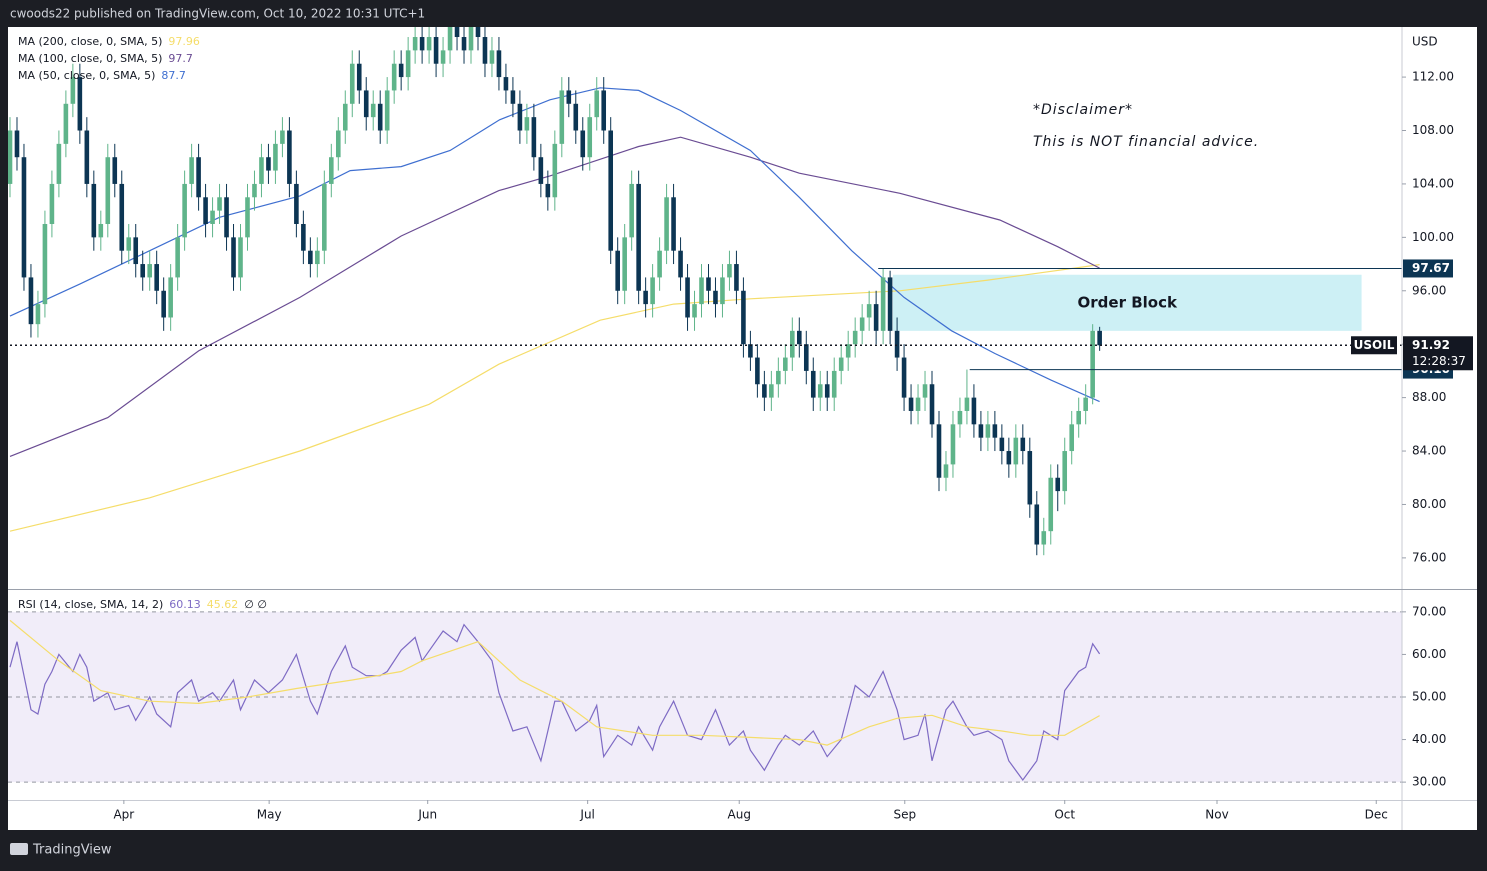 Image resolution: width=1487 pixels, height=871 pixels. Describe the element at coordinates (1429, 611) in the screenshot. I see `rsi-y-tick-label: 70.00` at that location.